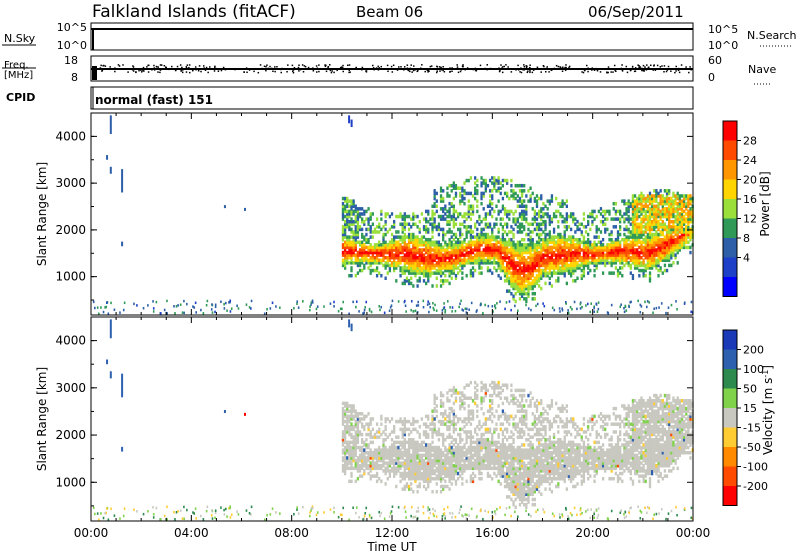  What do you see at coordinates (70, 230) in the screenshot?
I see `y-tick-label: 2000` at bounding box center [70, 230].